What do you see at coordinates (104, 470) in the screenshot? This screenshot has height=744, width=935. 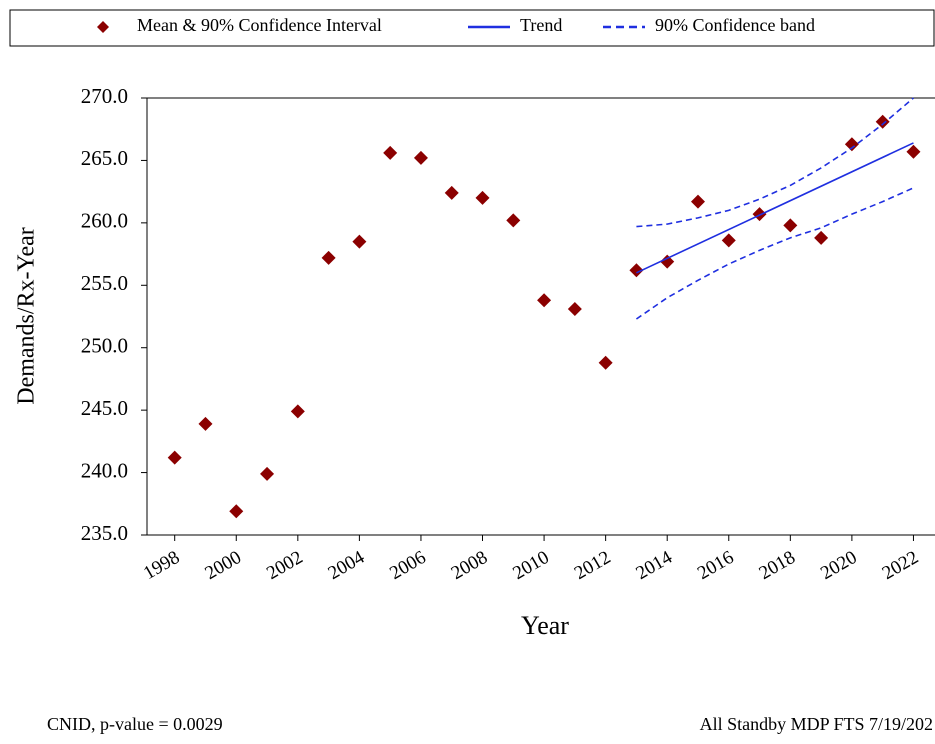 I see `y-tick-label: 240.0` at bounding box center [104, 470].